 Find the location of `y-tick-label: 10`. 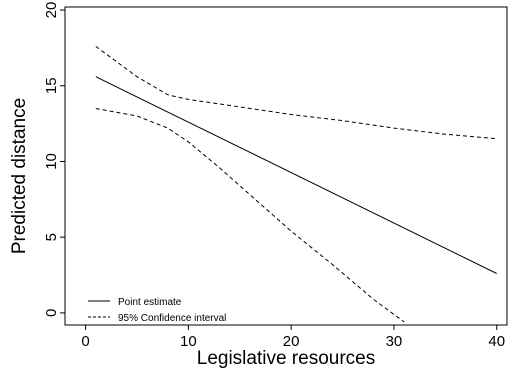

y-tick-label: 10 is located at coordinates (51, 161).